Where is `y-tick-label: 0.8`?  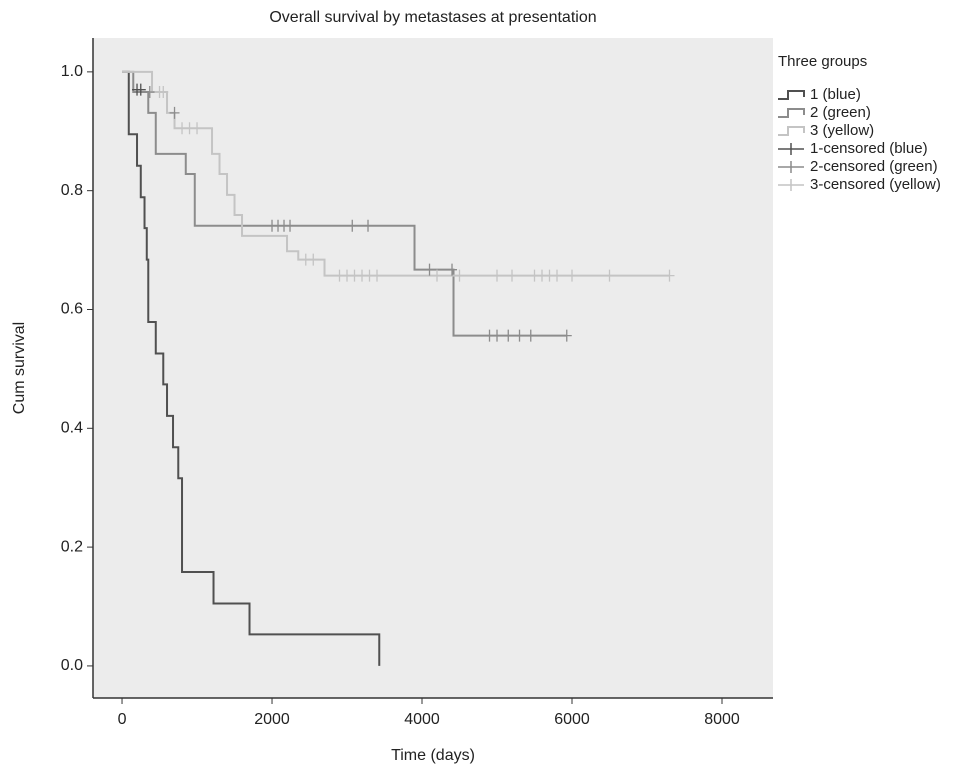
y-tick-label: 0.8 is located at coordinates (72, 190).